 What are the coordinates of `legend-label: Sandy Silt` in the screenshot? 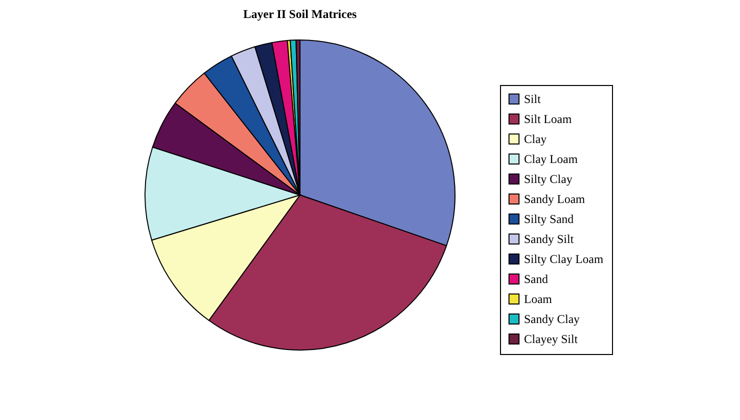 It's located at (549, 239).